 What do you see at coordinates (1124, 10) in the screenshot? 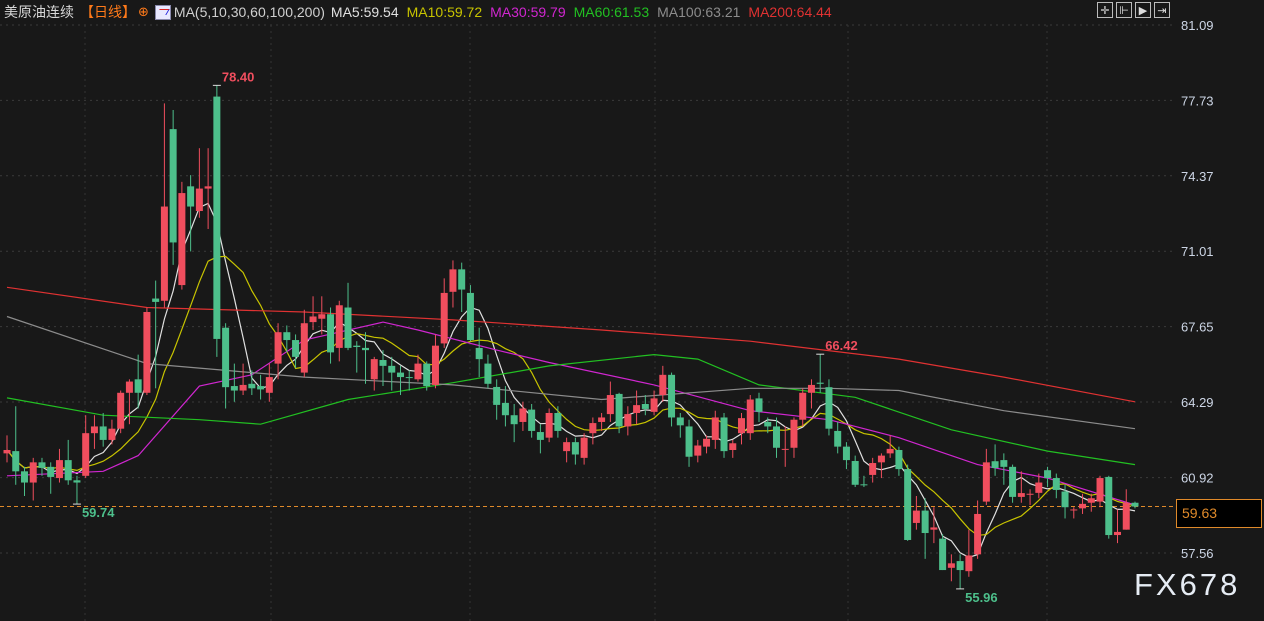
I see `zoom-start-icon: ⊩` at bounding box center [1124, 10].